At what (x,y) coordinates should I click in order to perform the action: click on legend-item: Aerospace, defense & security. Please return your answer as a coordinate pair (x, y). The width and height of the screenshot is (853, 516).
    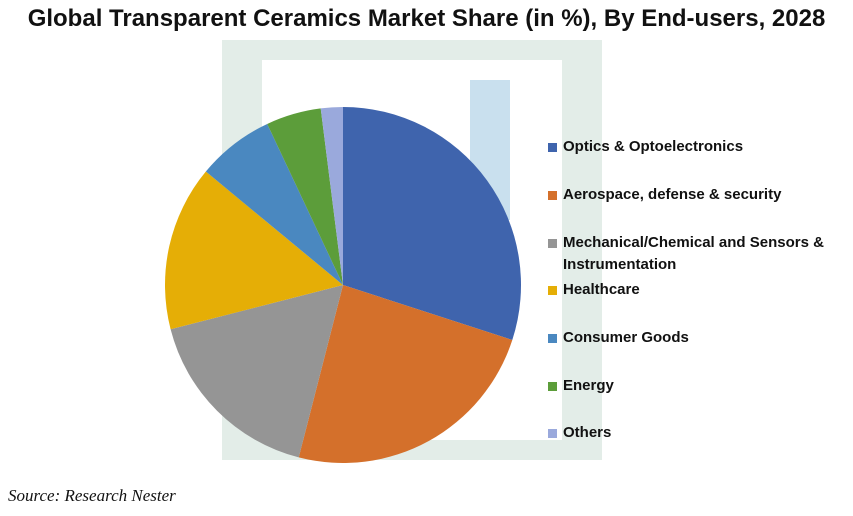
    Looking at the image, I should click on (698, 195).